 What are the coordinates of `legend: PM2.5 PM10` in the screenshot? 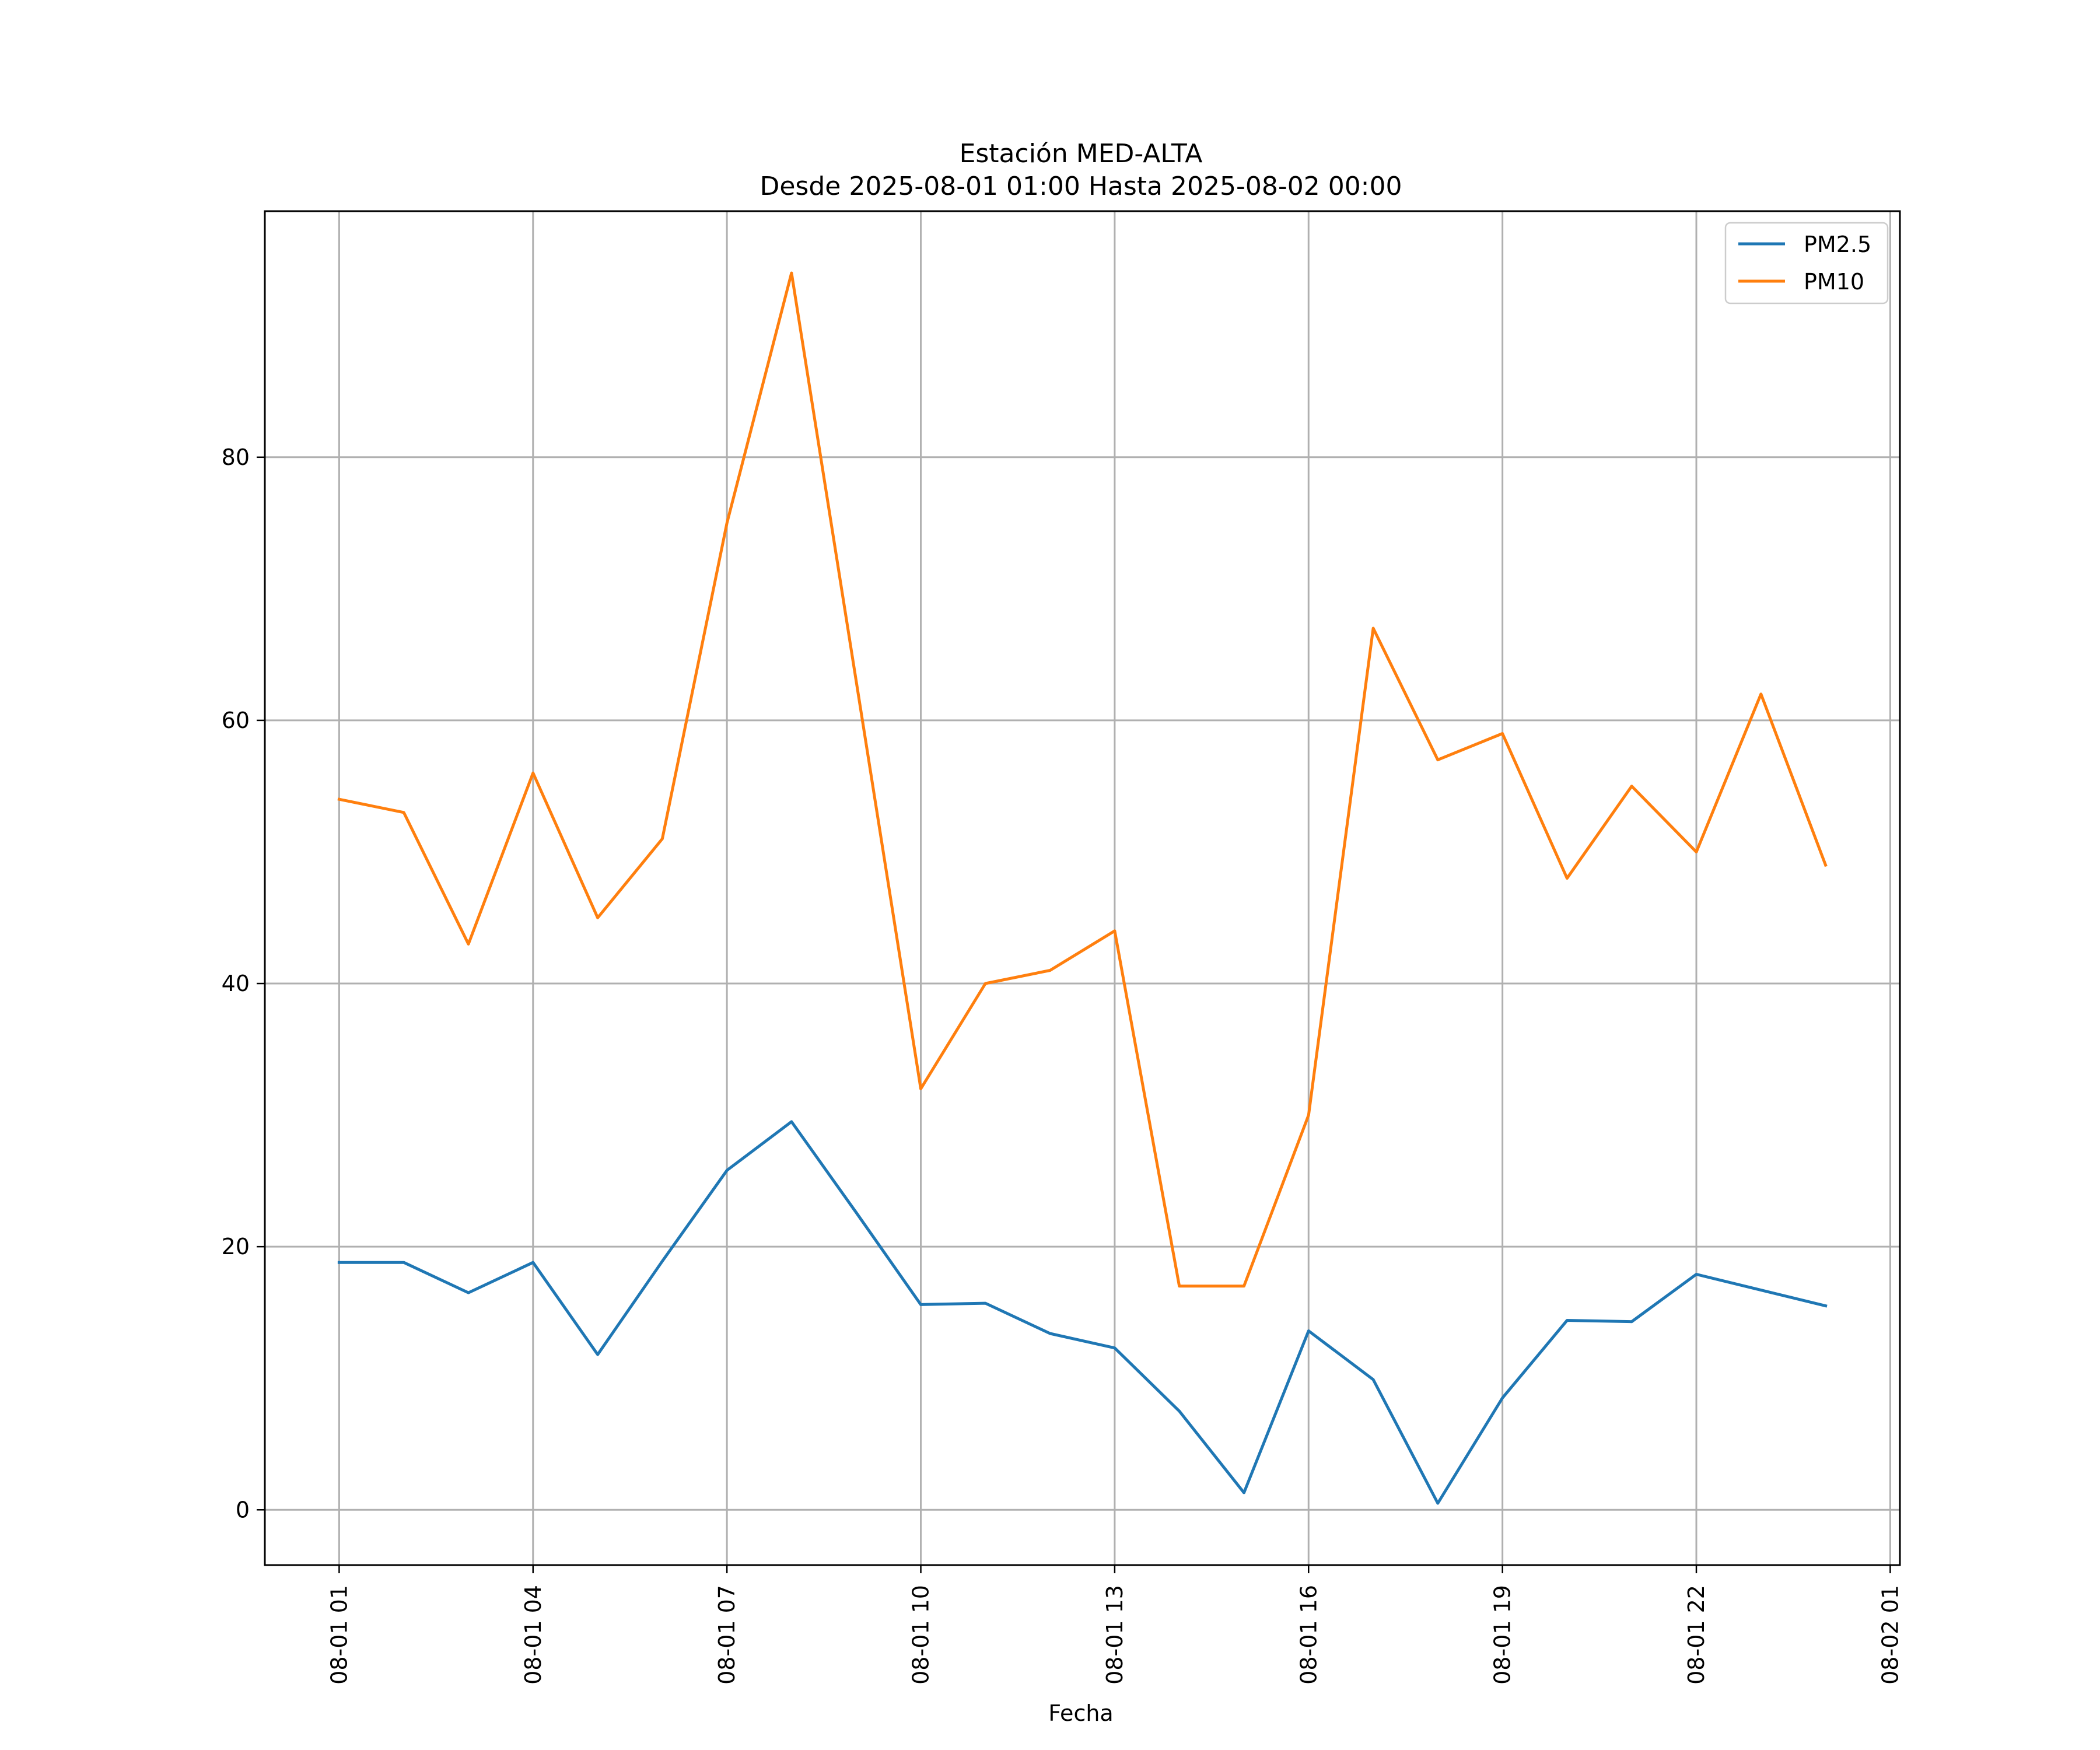 It's located at (1806, 263).